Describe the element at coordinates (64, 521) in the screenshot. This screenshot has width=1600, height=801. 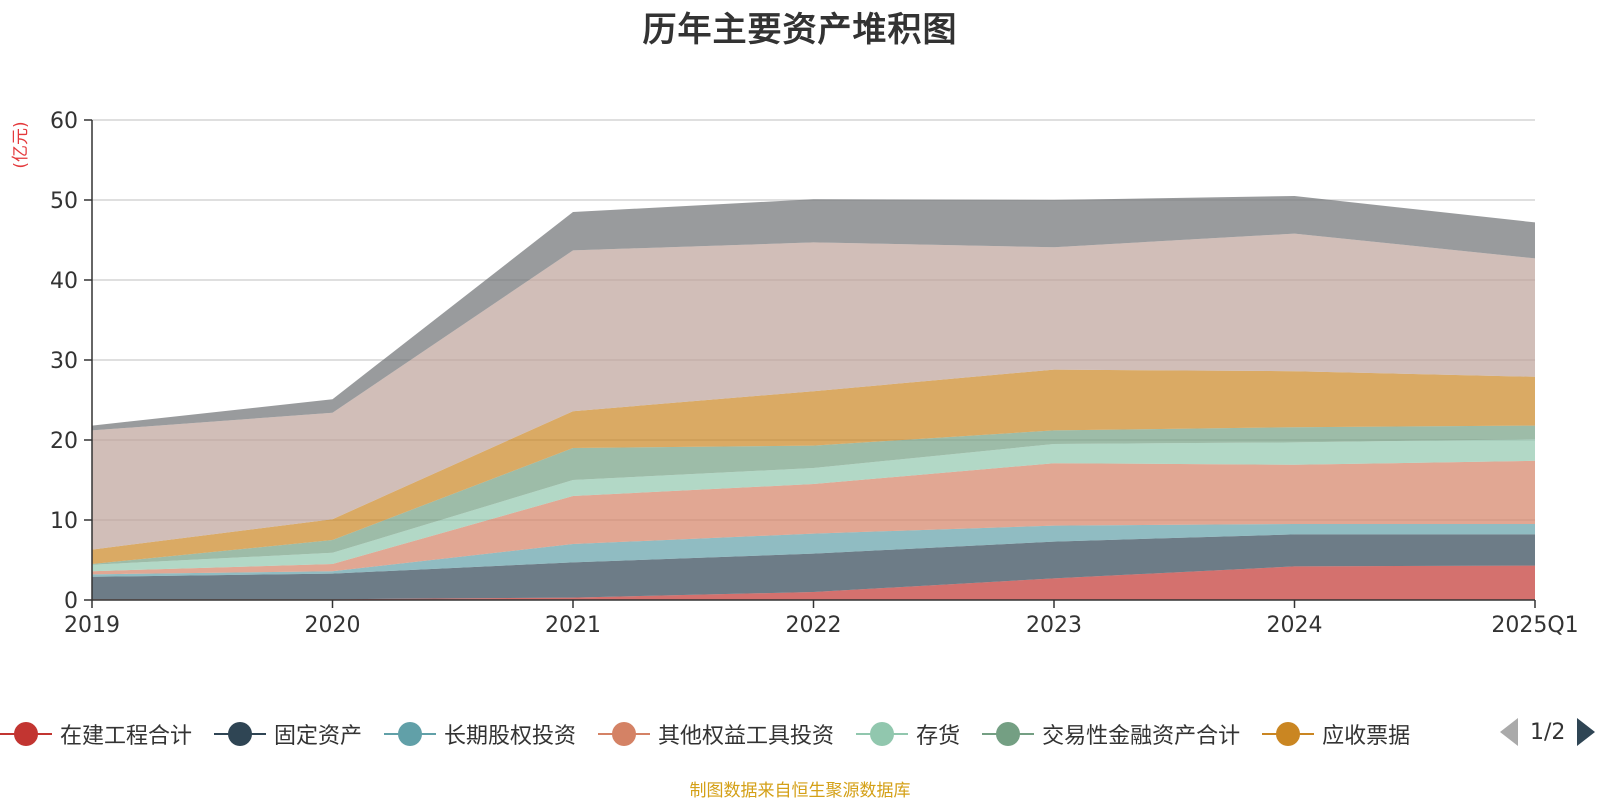
I see `y-tick-label: 10` at that location.